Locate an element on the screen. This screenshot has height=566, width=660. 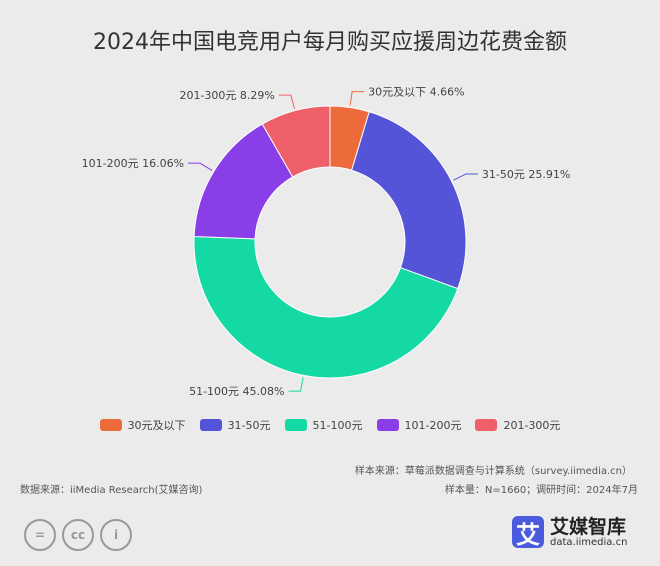
iimedia-logo: 艾 艾媒智库 data.iimedia.cn is located at coordinates (570, 532).